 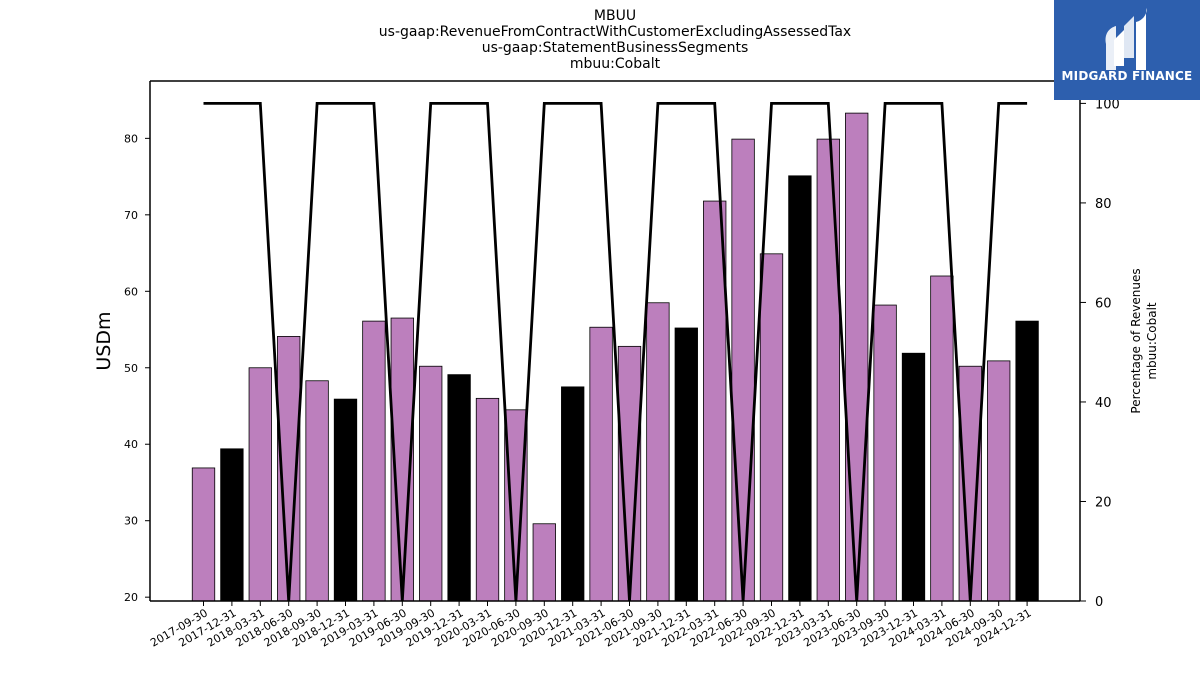 What do you see at coordinates (1136, 340) in the screenshot?
I see `y2-axis-label-line: Percentage of Revenues` at bounding box center [1136, 340].